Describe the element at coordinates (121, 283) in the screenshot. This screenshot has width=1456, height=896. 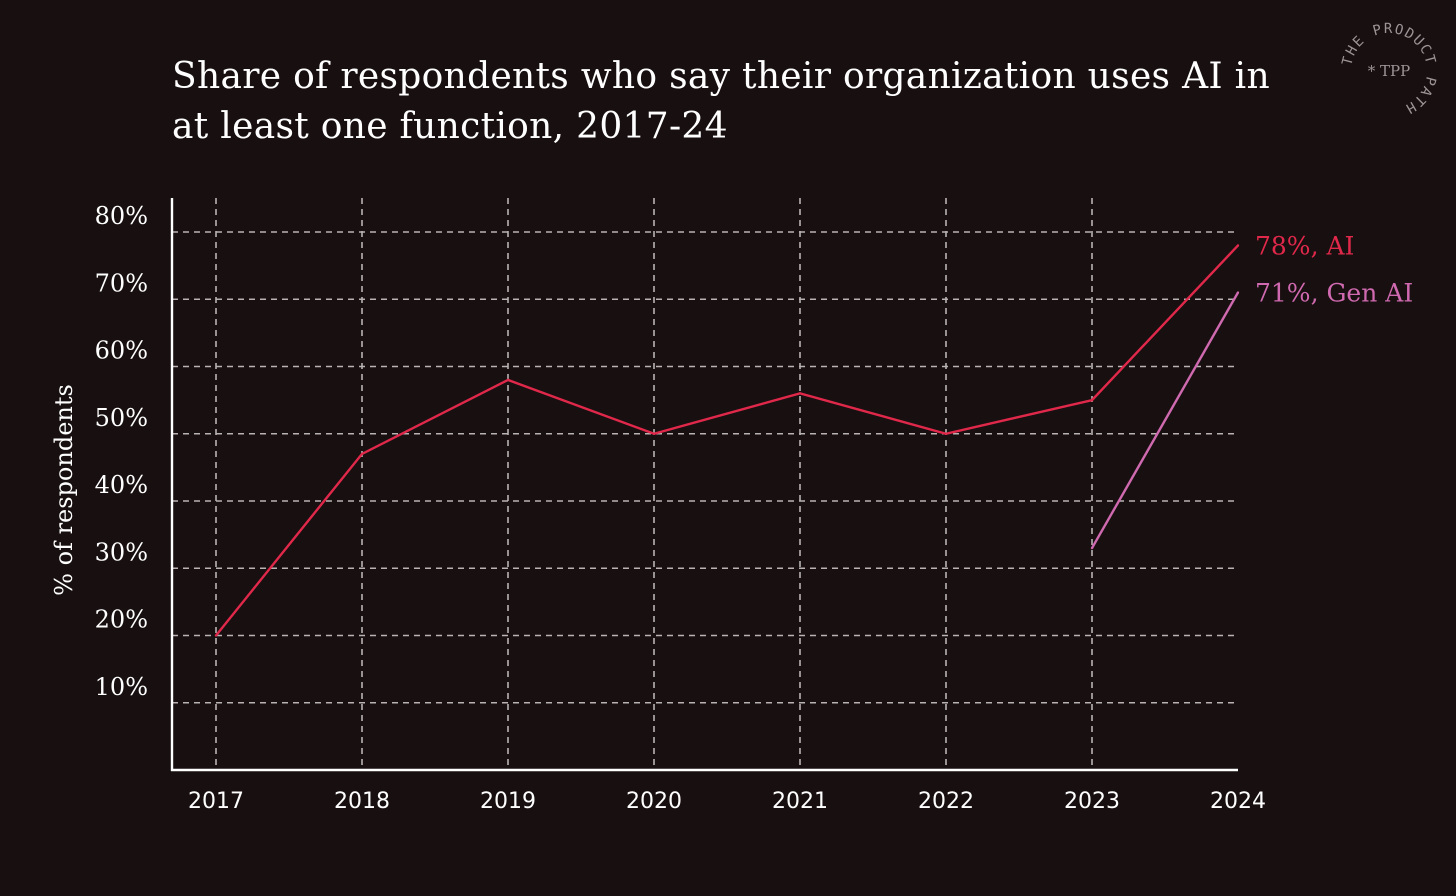
I see `y-tick-label: 70%` at that location.